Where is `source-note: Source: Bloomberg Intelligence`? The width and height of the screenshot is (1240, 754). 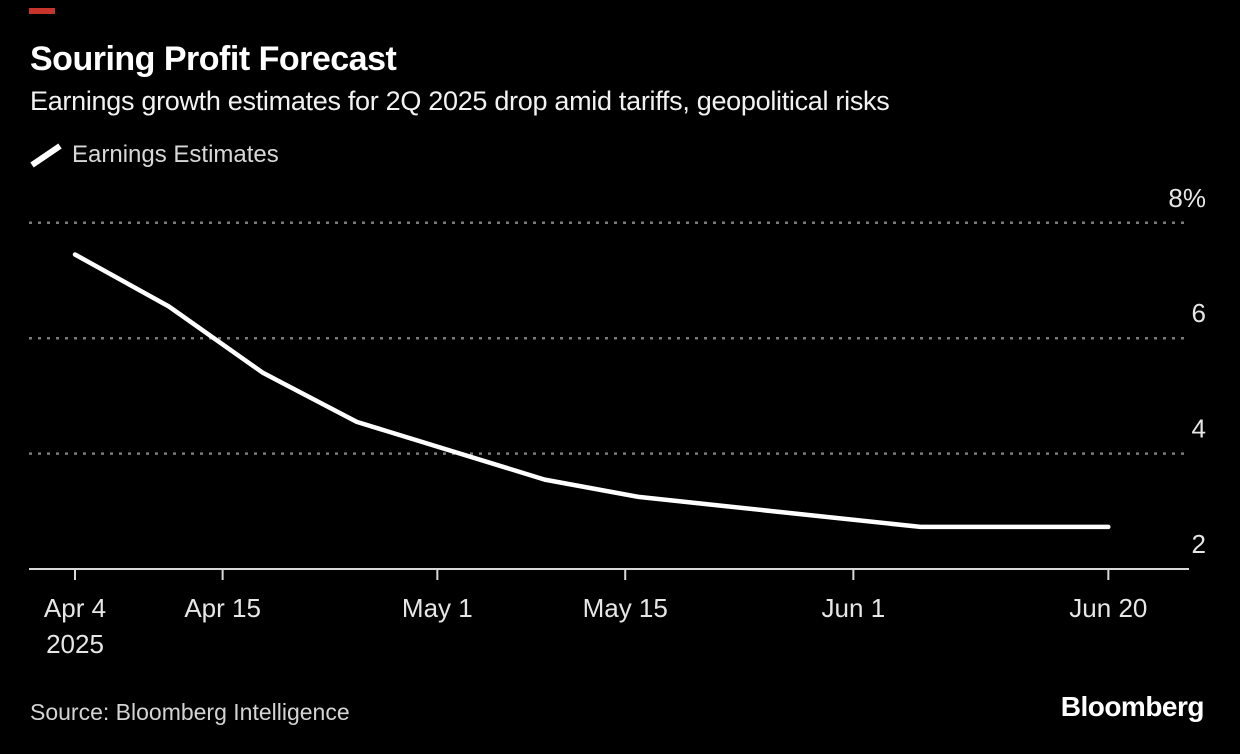
source-note: Source: Bloomberg Intelligence is located at coordinates (190, 712).